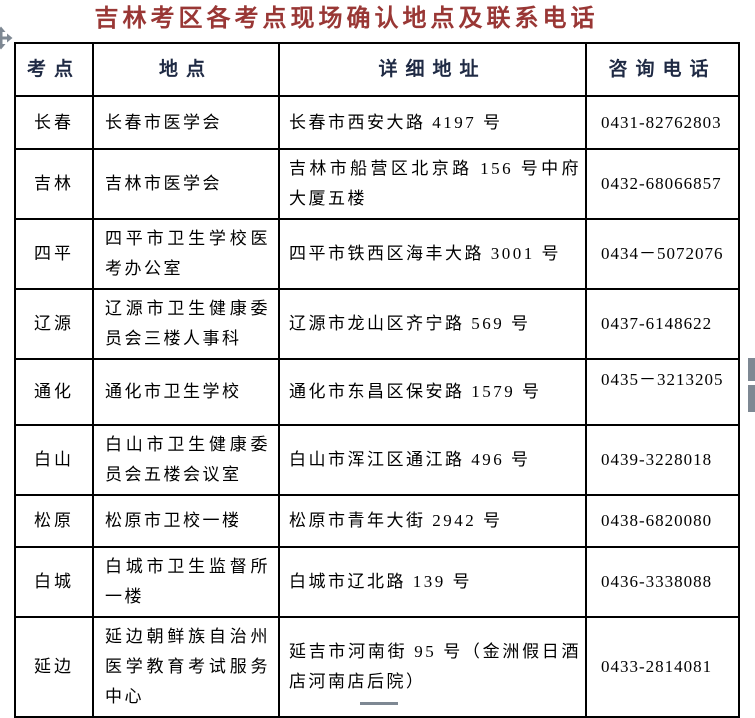  Describe the element at coordinates (379, 703) in the screenshot. I see `horizontal-scrollbar-thumb` at that location.